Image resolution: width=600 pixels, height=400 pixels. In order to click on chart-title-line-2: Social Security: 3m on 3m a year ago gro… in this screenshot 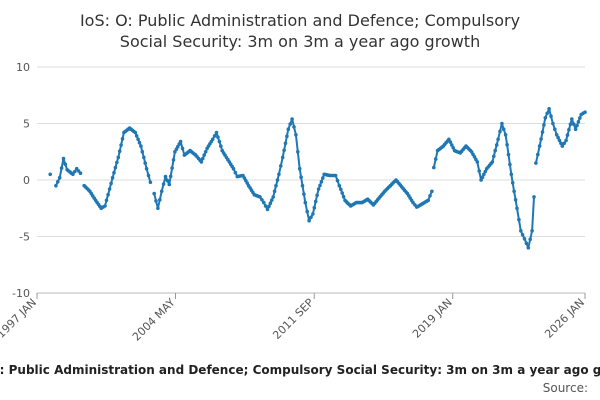, I will do `click(300, 41)`.